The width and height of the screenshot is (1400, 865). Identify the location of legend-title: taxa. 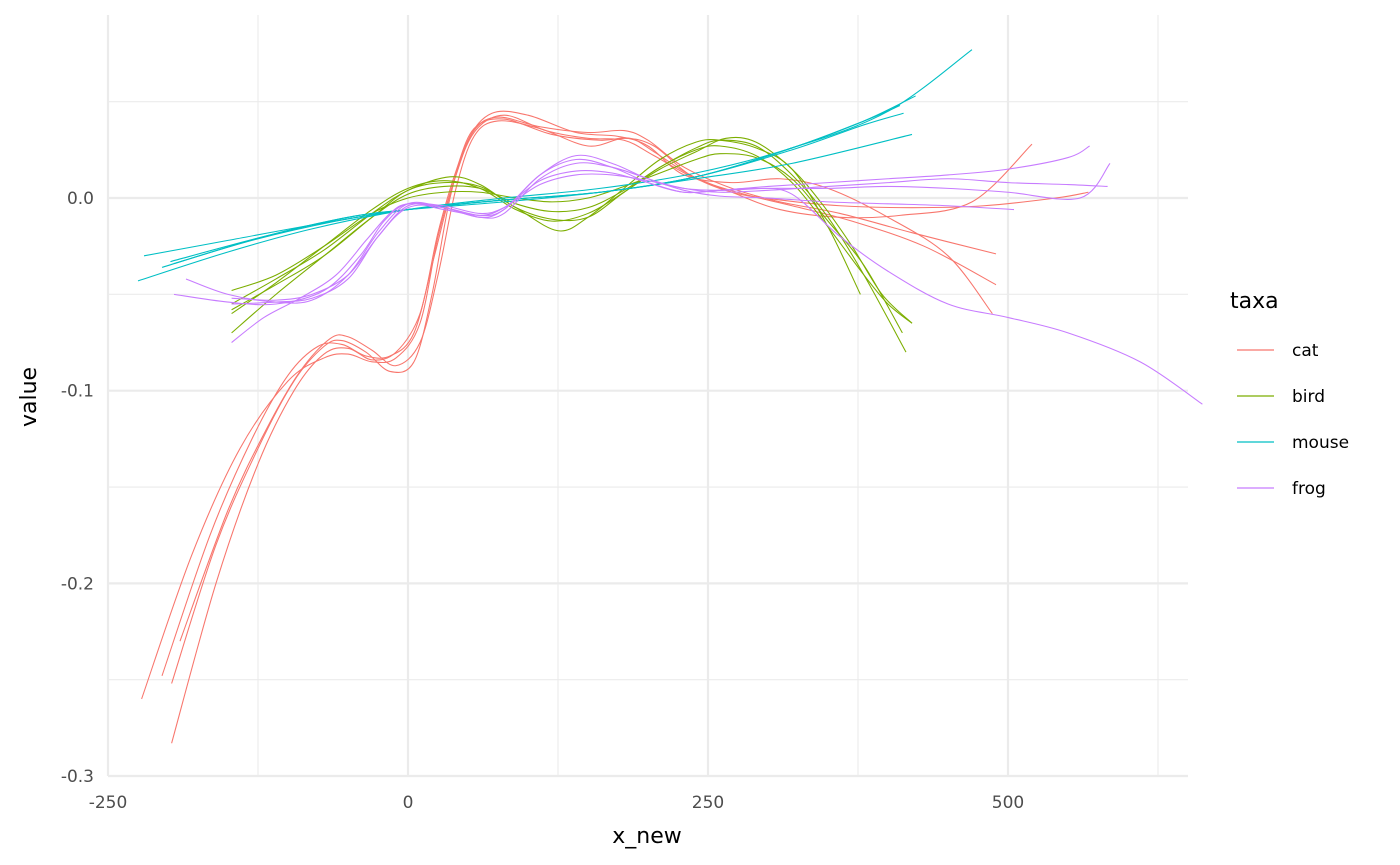
(1254, 301).